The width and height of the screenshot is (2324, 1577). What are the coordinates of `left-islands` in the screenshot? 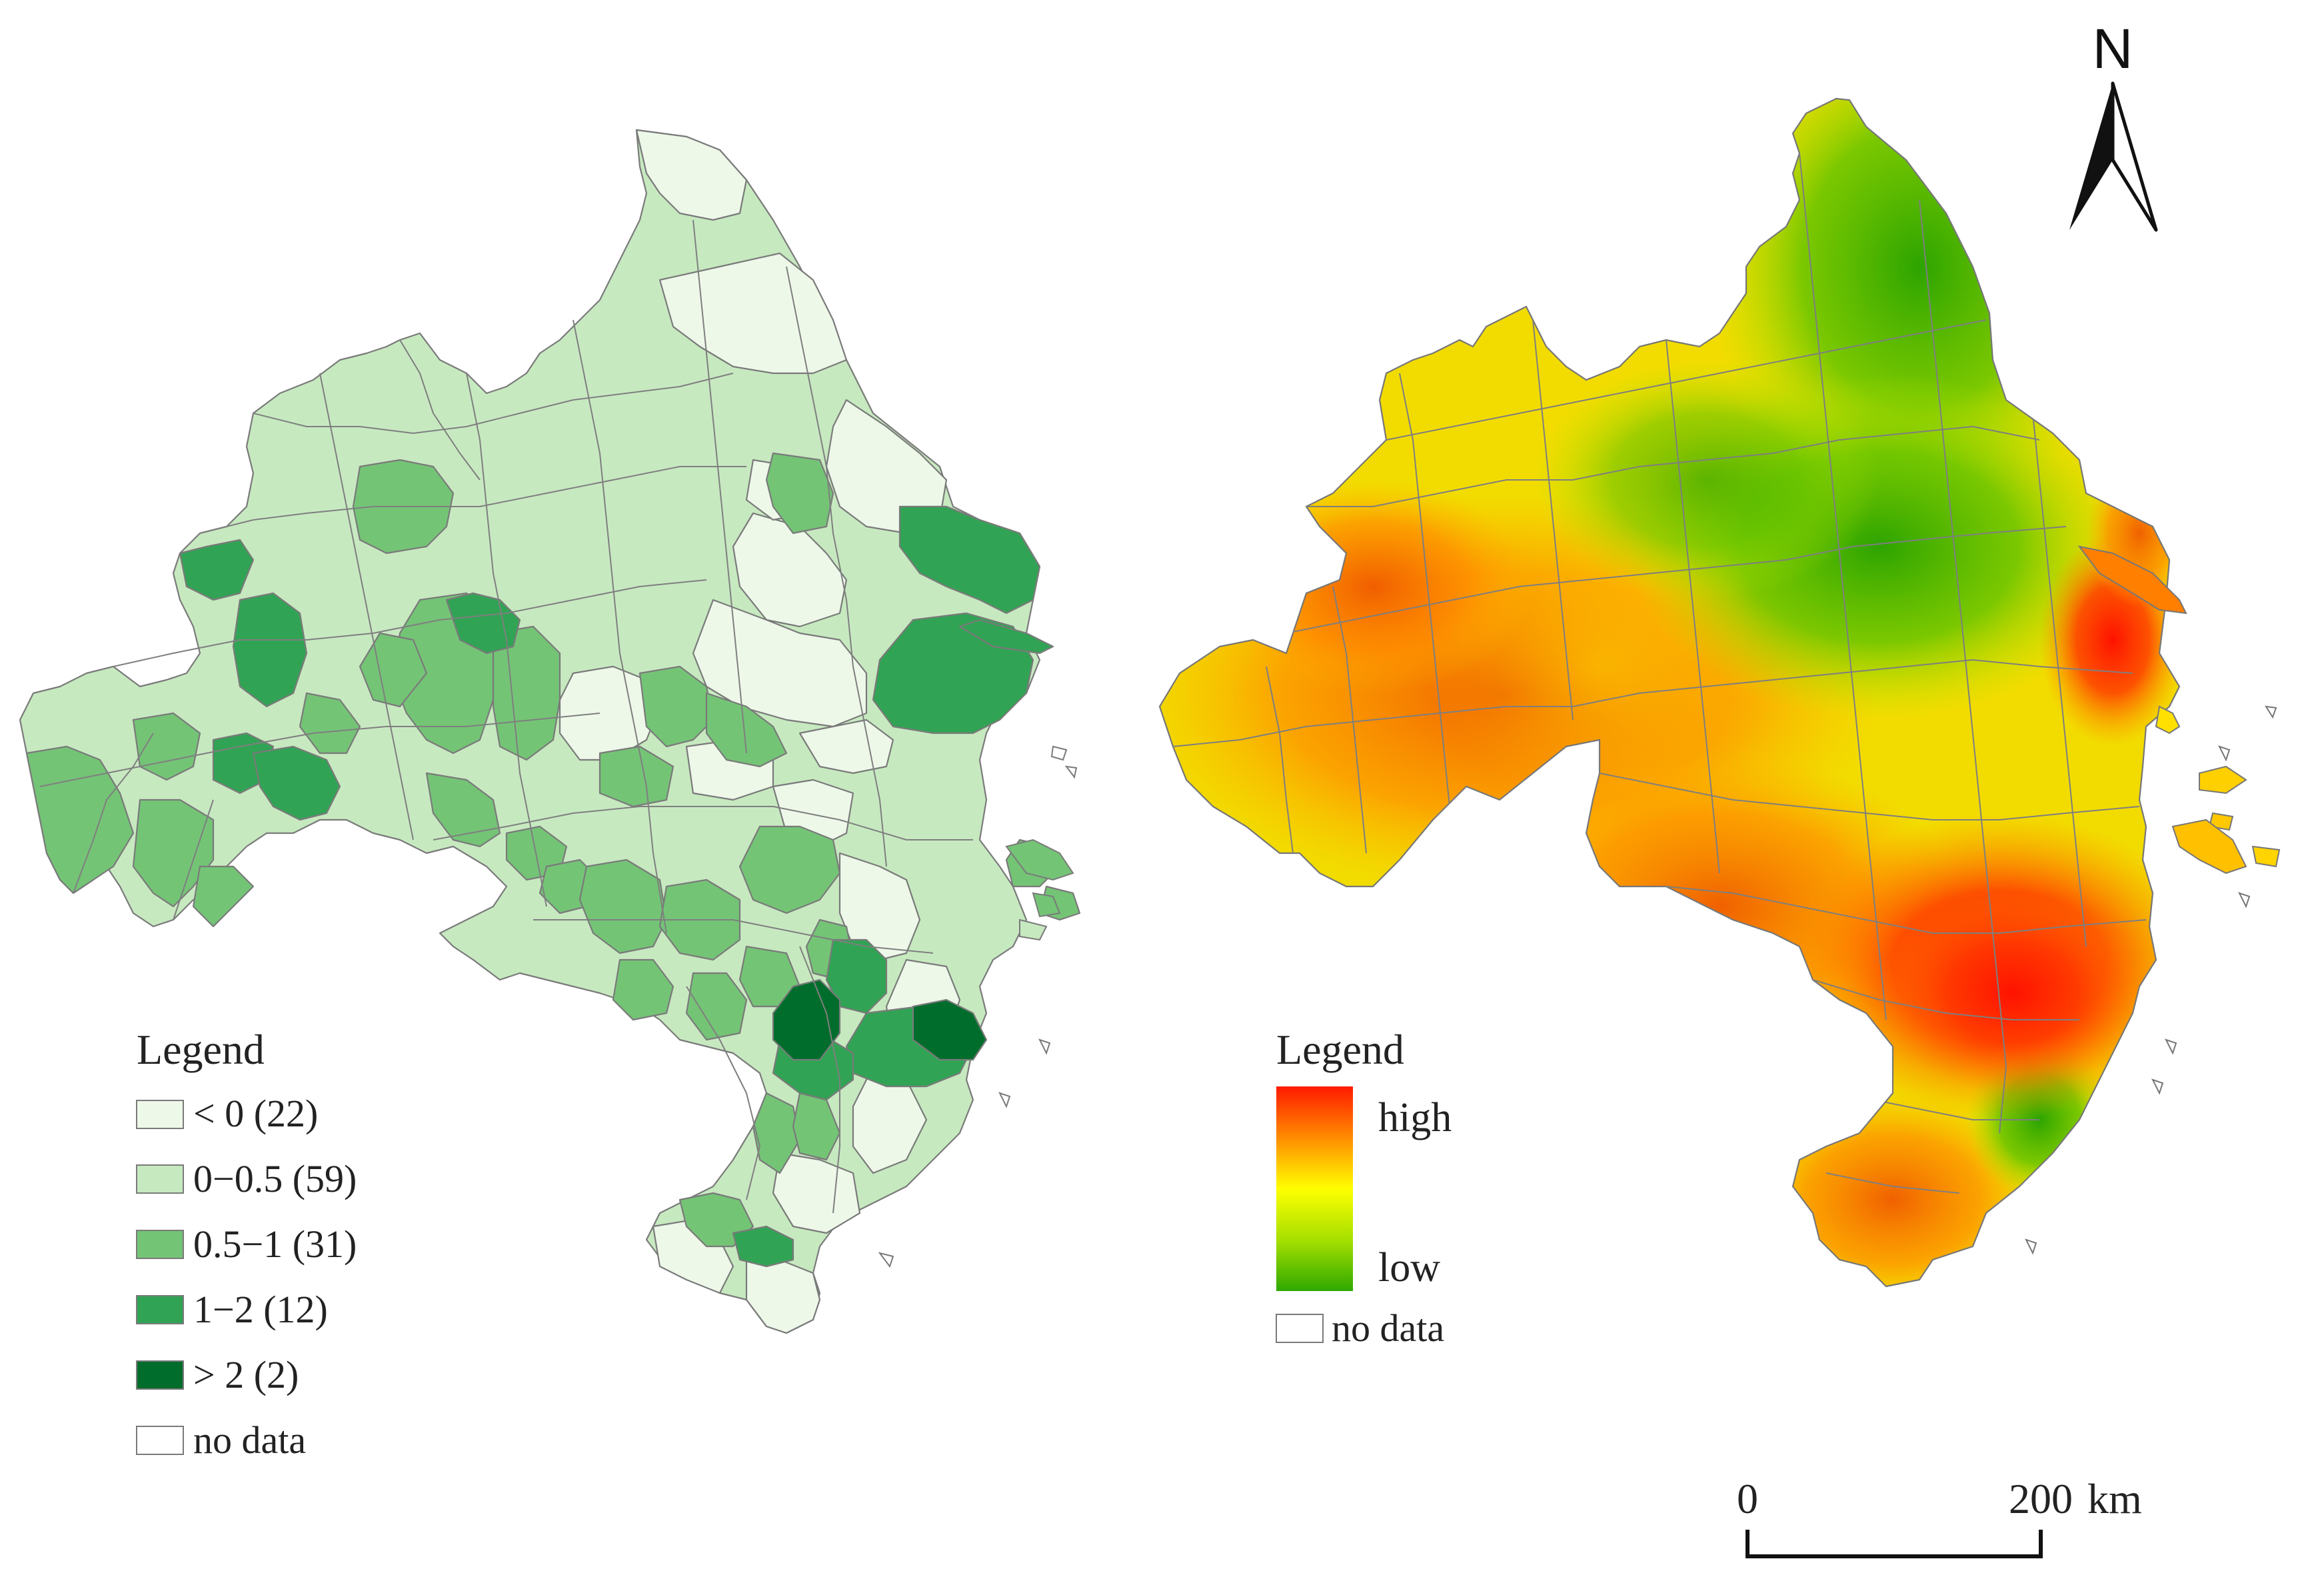 It's located at (978, 1006).